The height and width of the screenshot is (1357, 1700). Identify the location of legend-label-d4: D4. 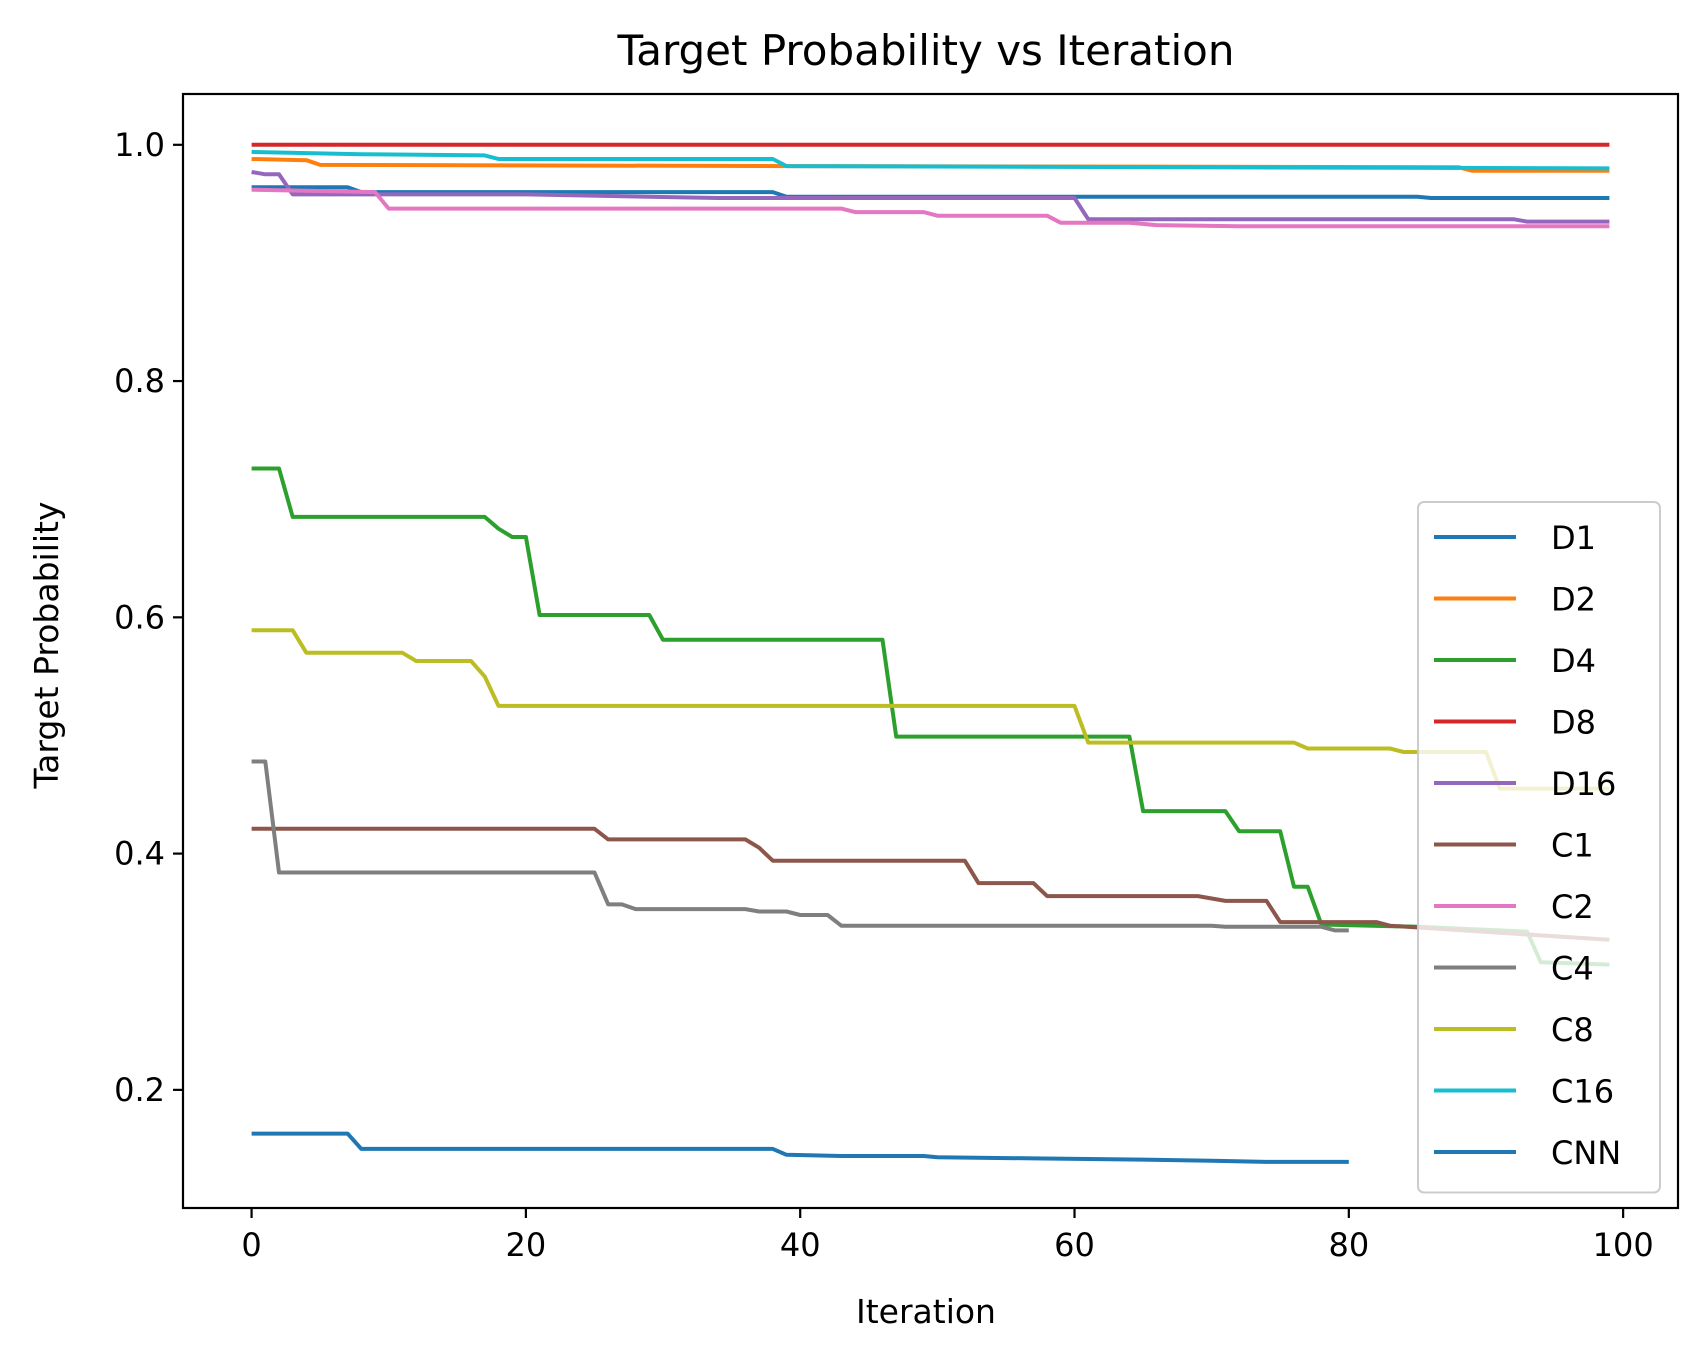
(1573, 661).